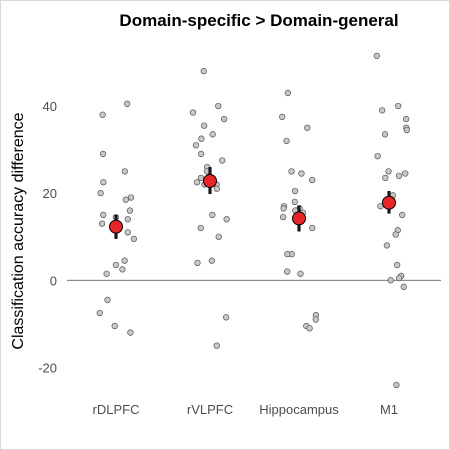 This screenshot has width=450, height=450. I want to click on y-tick-label: -20, so click(47, 367).